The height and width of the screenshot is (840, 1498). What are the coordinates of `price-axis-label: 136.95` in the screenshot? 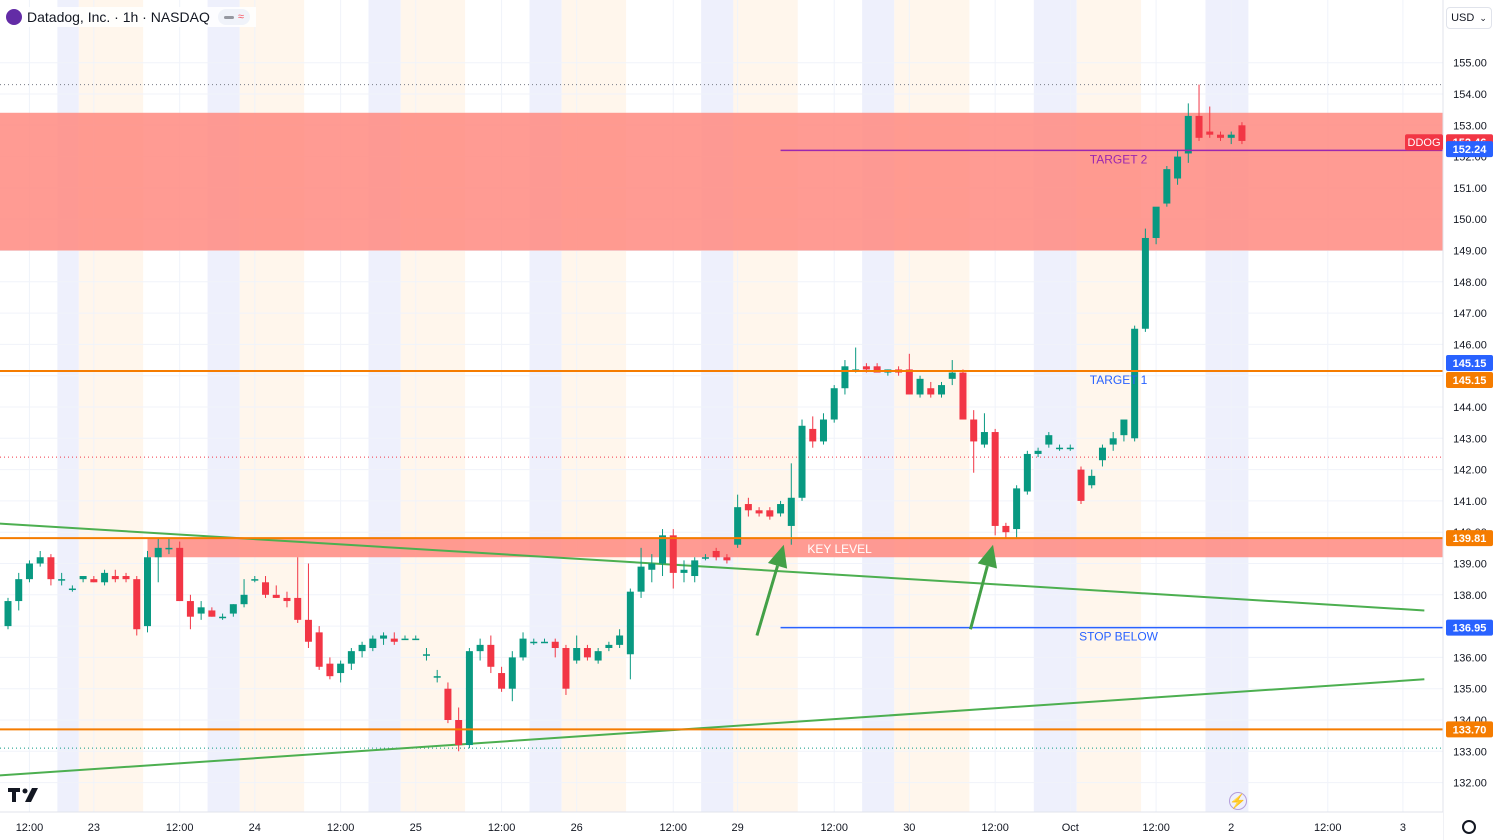 It's located at (1469, 627).